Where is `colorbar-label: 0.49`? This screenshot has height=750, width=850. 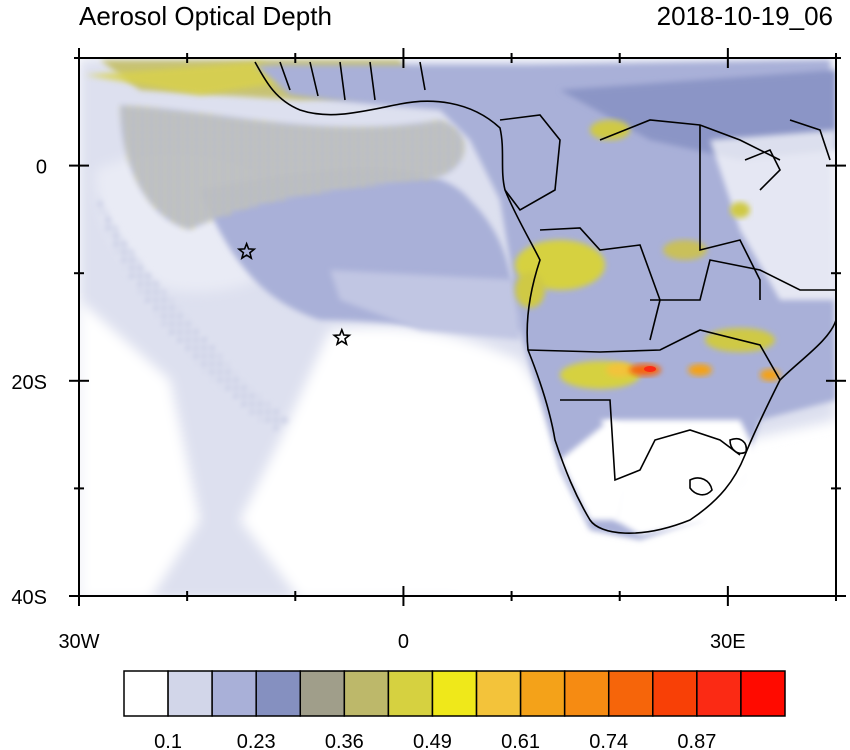
colorbar-label: 0.49 is located at coordinates (432, 740).